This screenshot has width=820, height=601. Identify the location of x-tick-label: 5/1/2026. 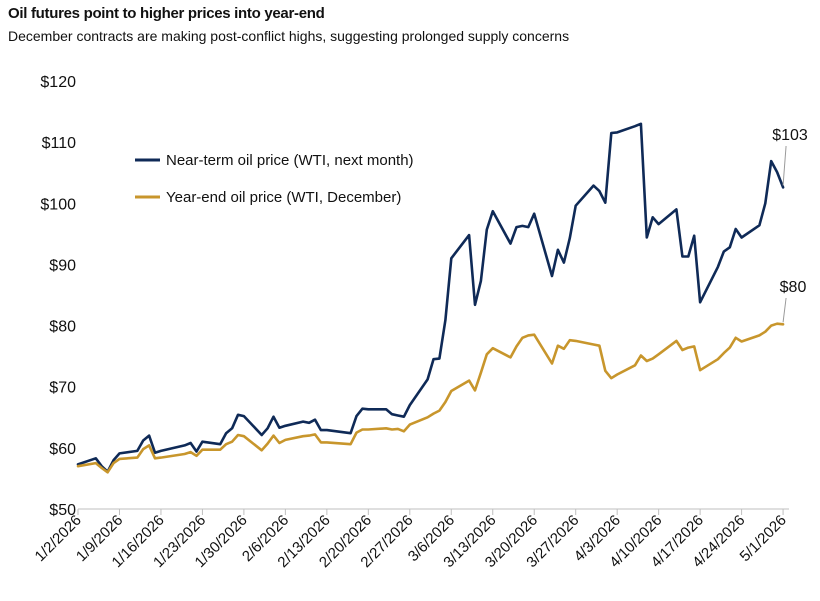
(763, 538).